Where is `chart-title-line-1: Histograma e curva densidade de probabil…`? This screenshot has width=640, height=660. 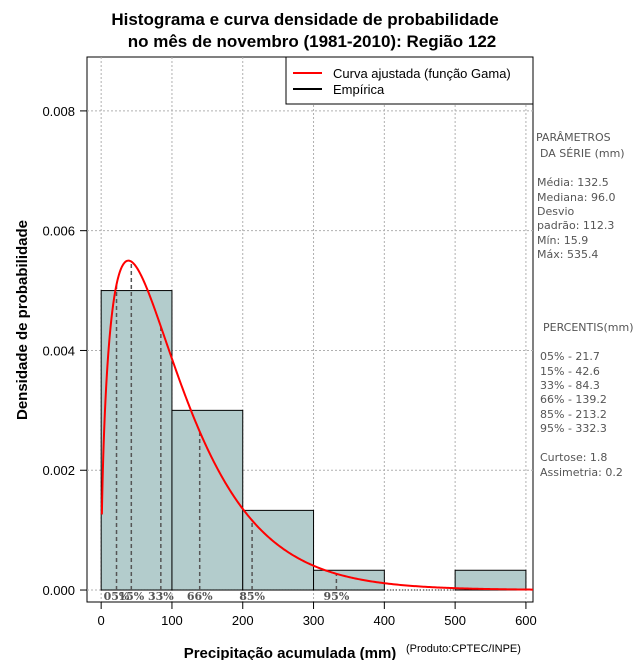 chart-title-line-1: Histograma e curva densidade de probabil… is located at coordinates (304, 19).